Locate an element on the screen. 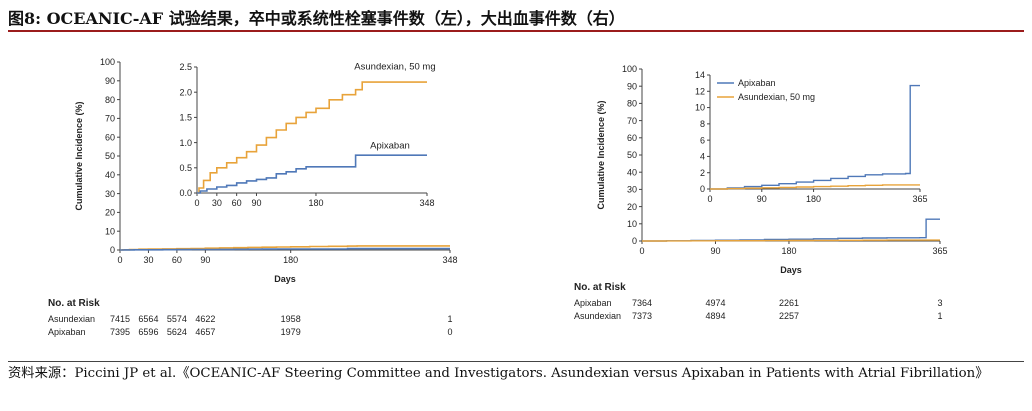 This screenshot has width=1032, height=411. right-main-line-apixaban is located at coordinates (791, 230).